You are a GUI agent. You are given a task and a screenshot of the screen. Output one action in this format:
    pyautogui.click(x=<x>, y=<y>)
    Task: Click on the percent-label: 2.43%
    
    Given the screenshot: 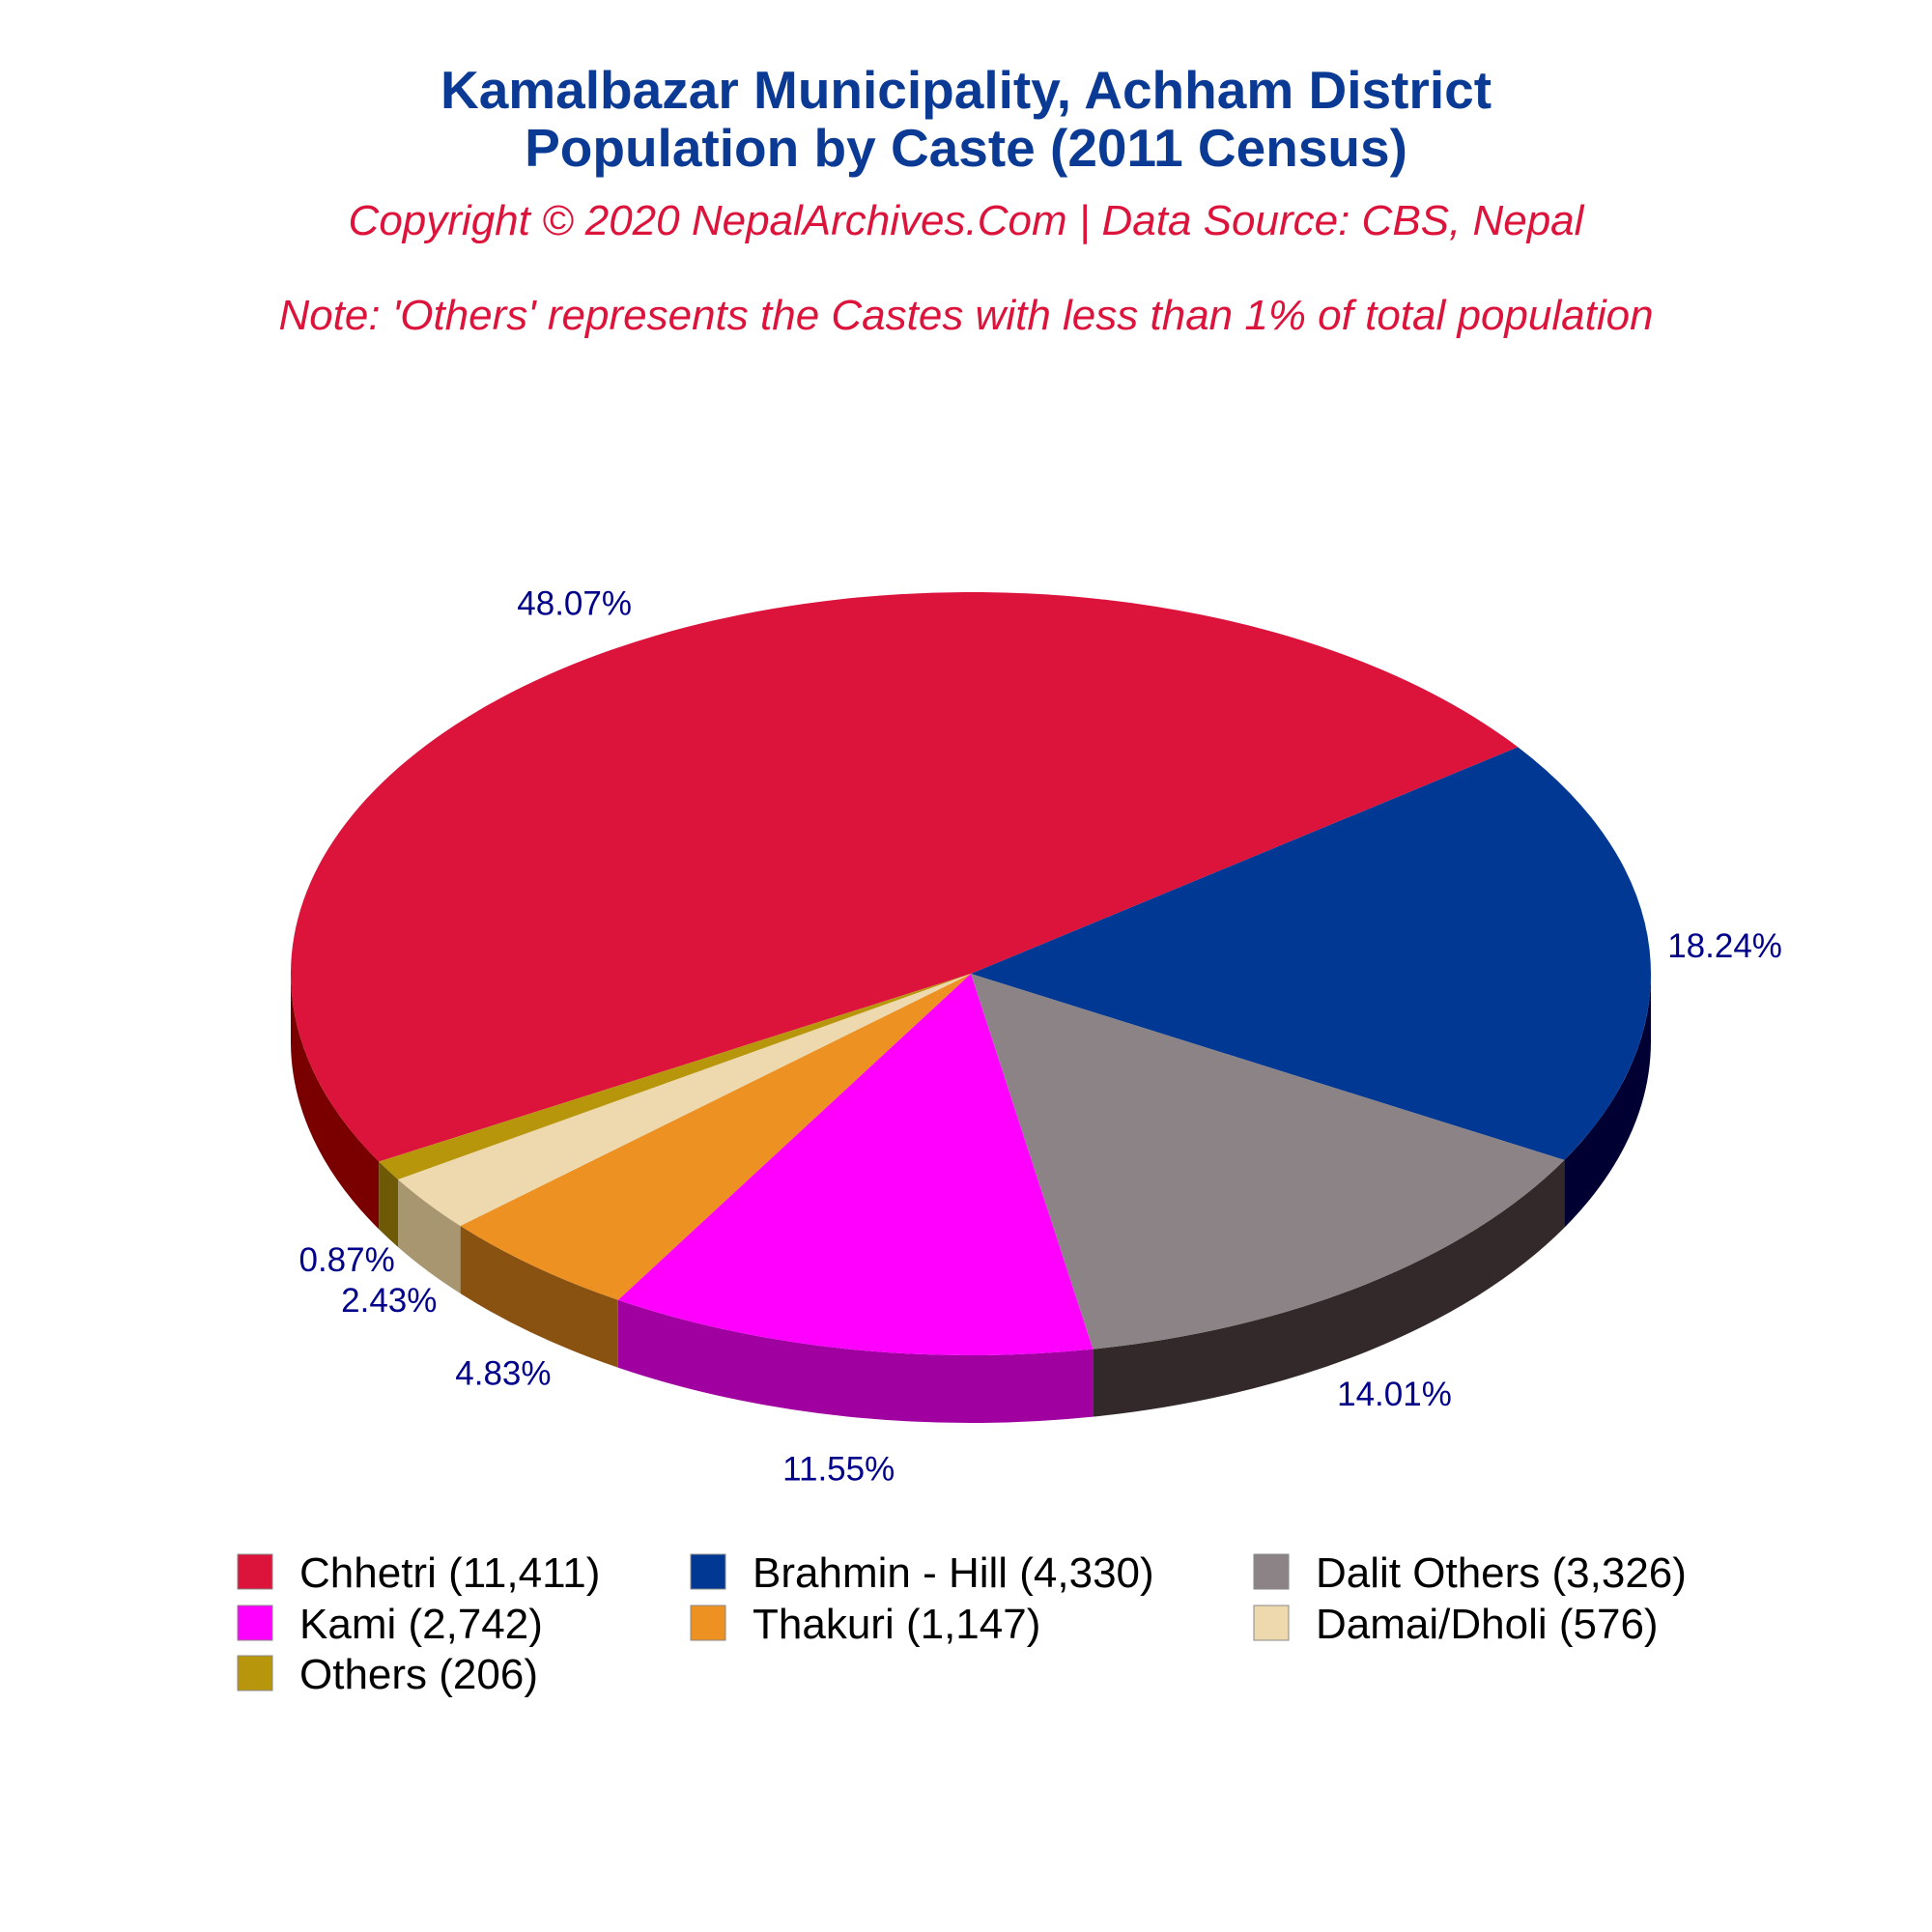 What is the action you would take?
    pyautogui.click(x=389, y=1301)
    